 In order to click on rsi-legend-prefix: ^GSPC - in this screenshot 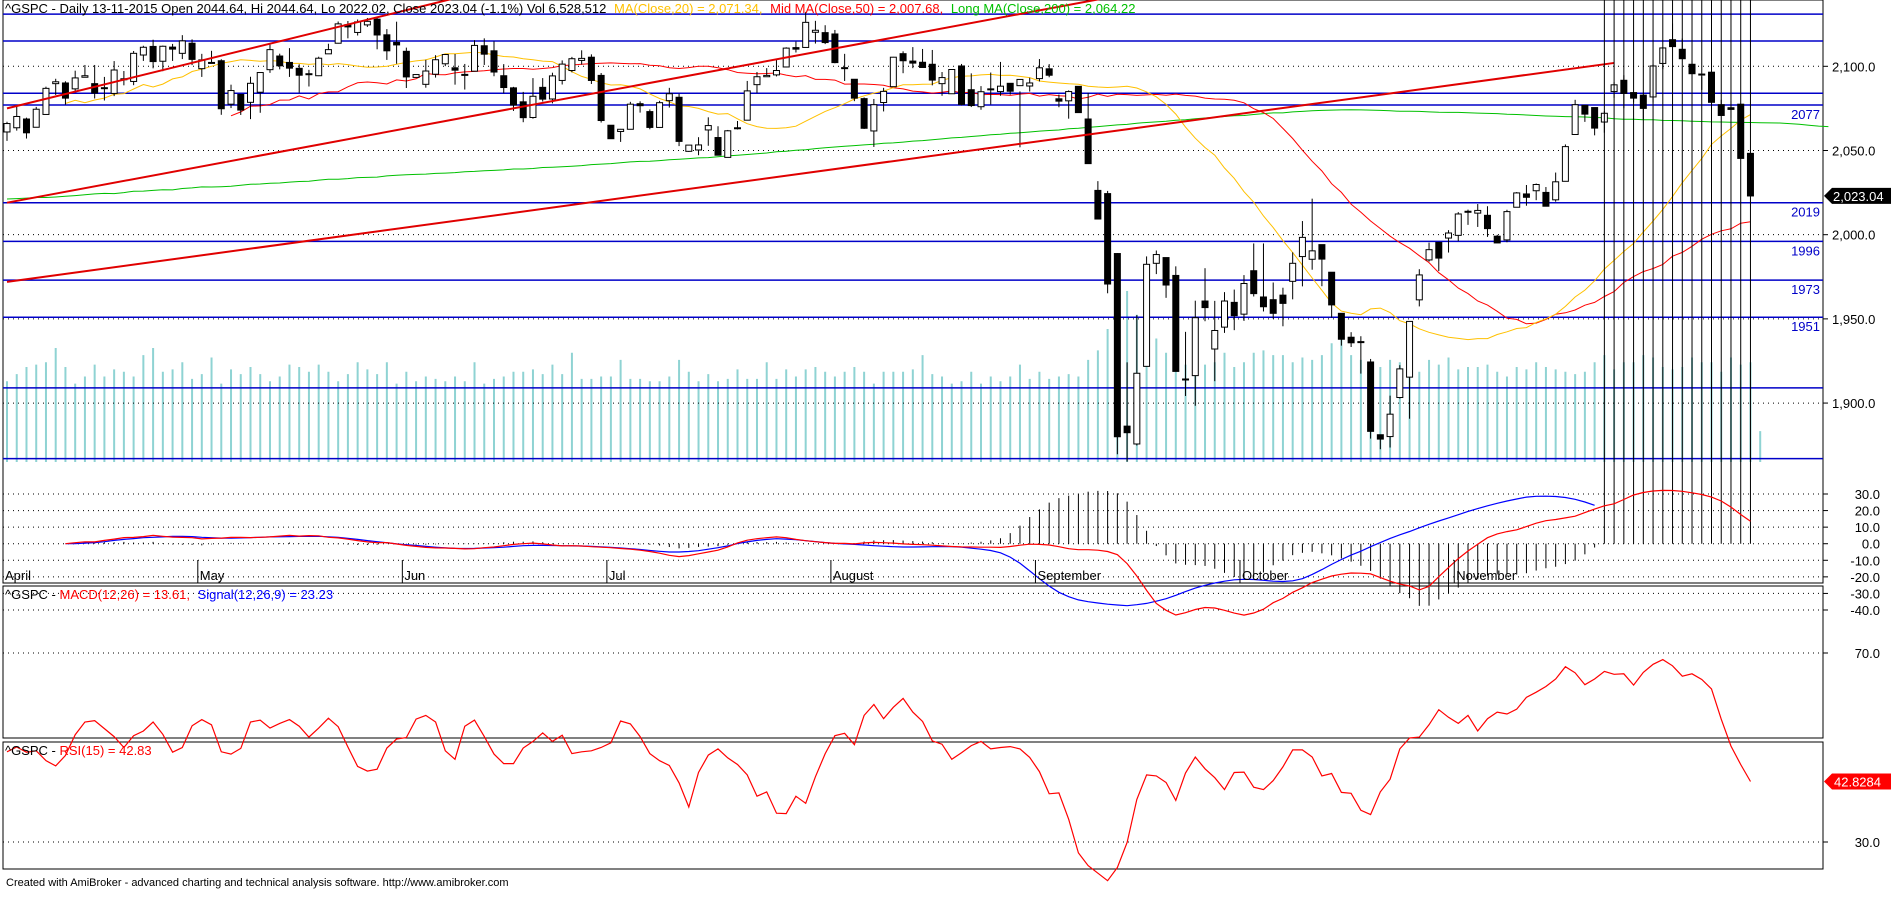, I will do `click(32, 750)`.